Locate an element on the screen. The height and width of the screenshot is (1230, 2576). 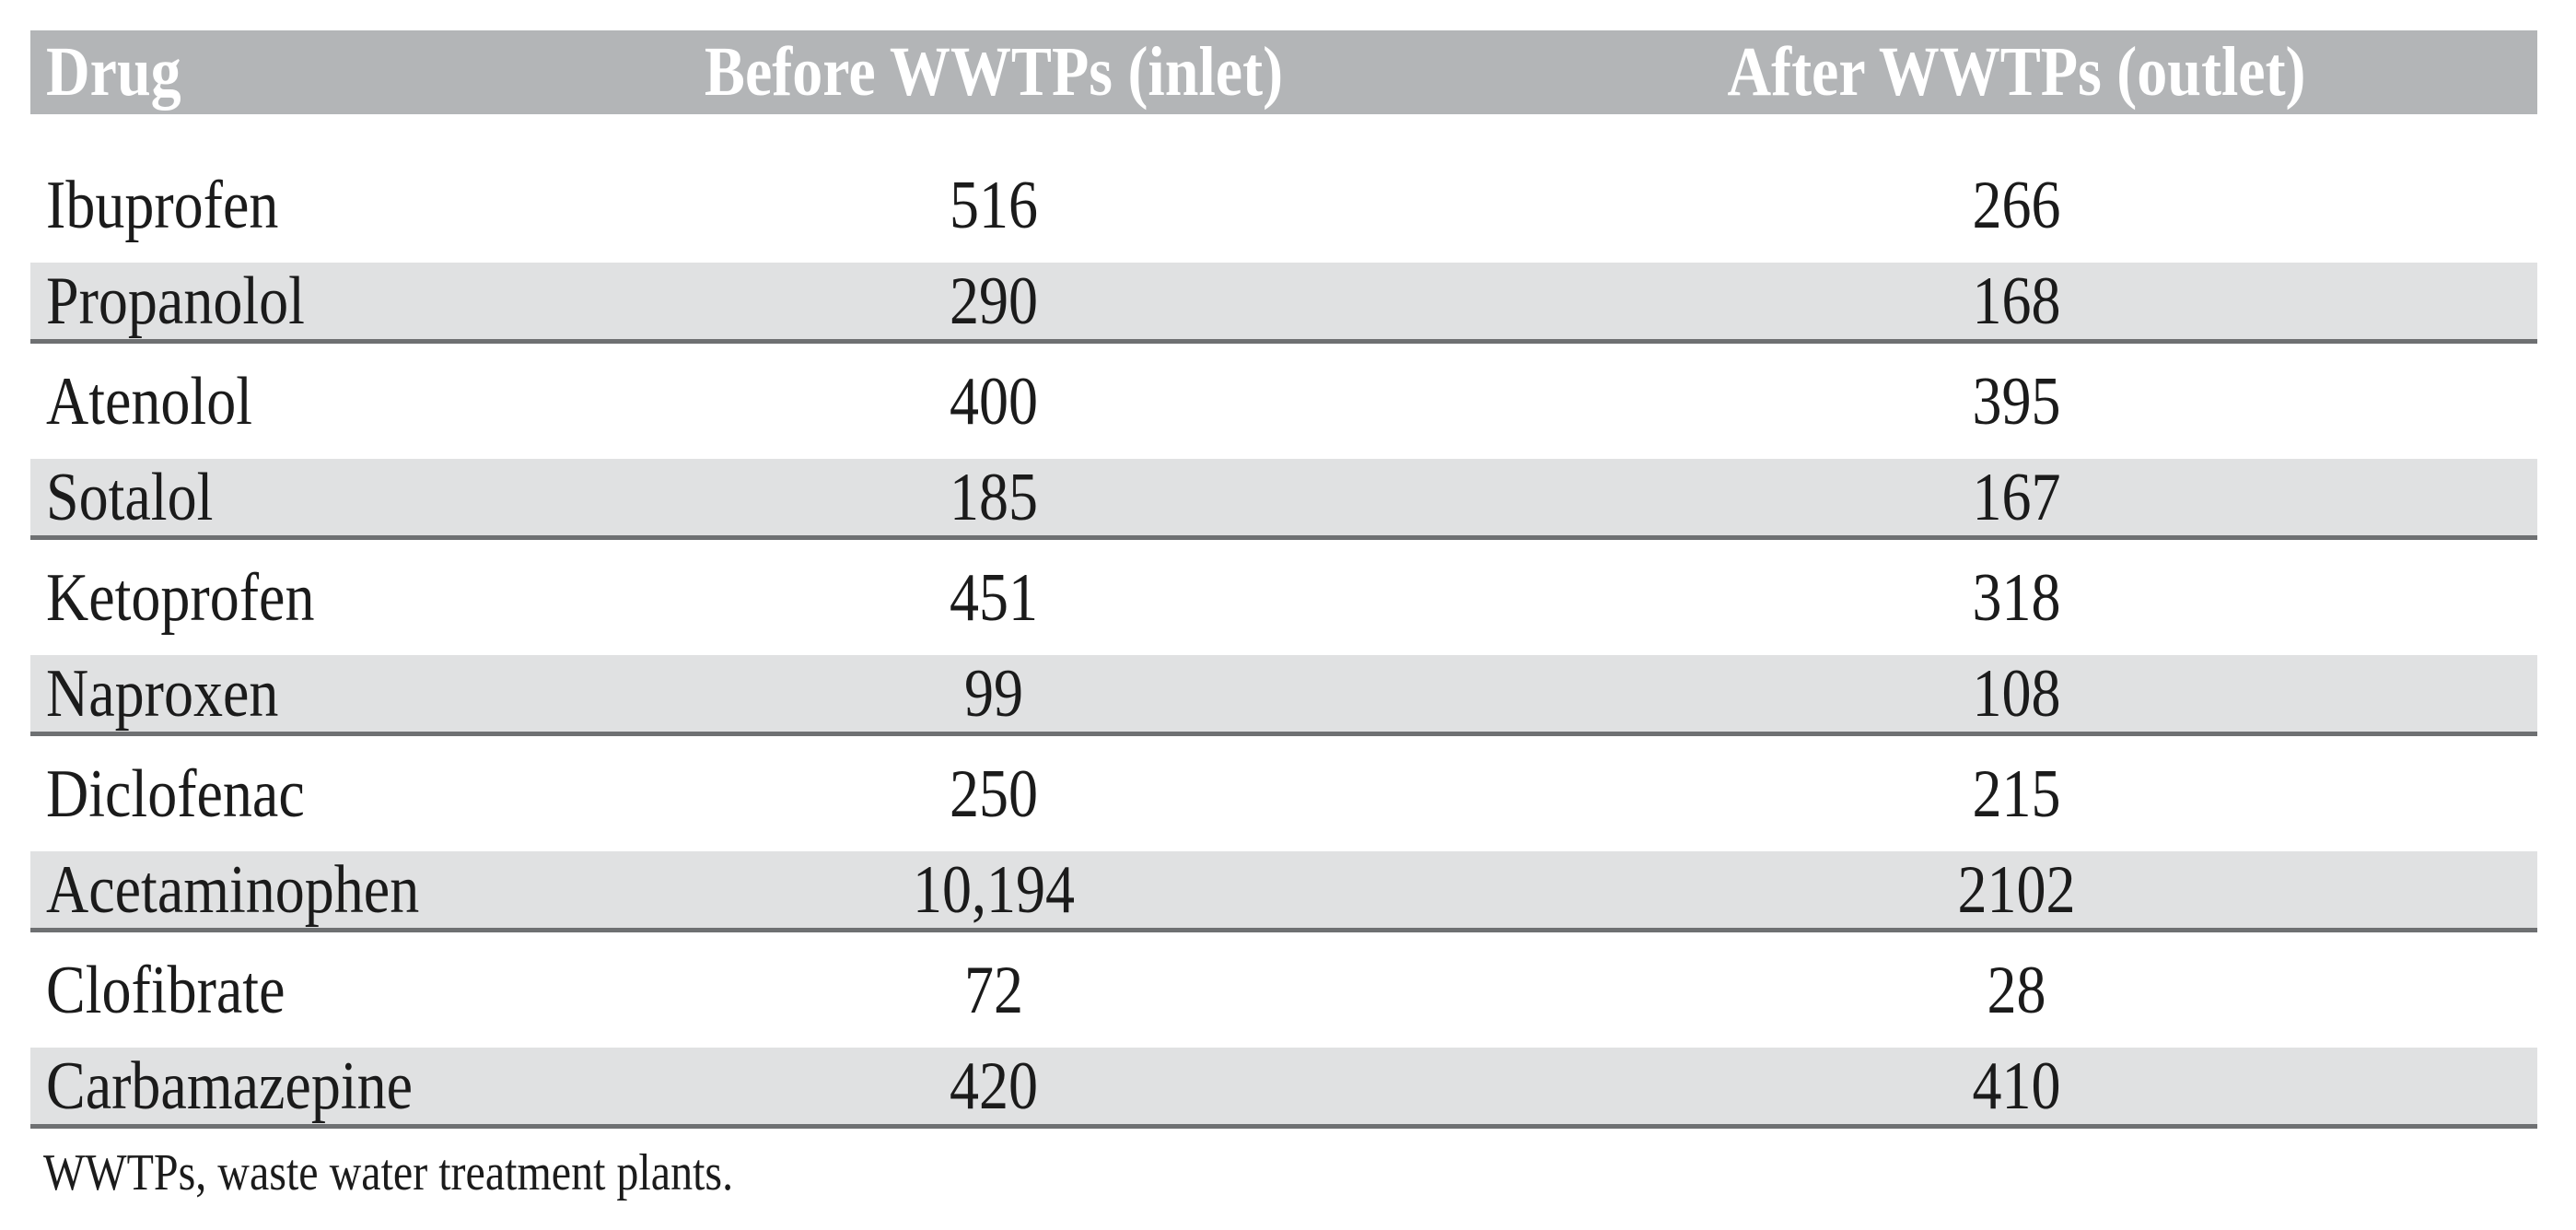
drug-name-cell: Naproxen is located at coordinates (261, 692).